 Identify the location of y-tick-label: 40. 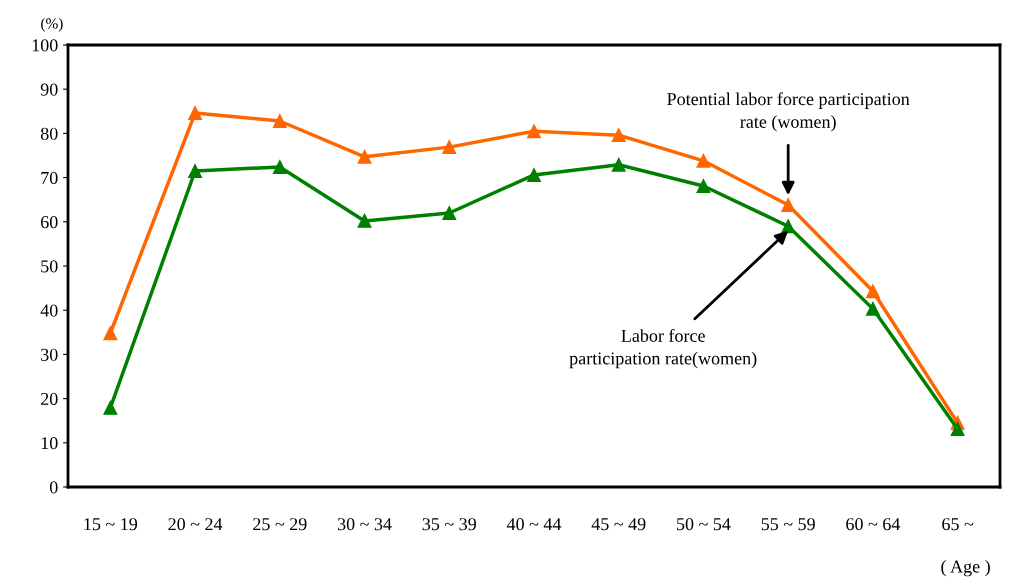
(49, 310).